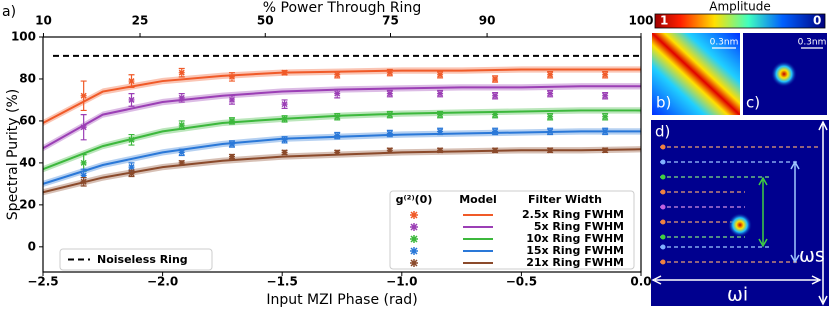 The height and width of the screenshot is (318, 831). Describe the element at coordinates (487, 21) in the screenshot. I see `x2-tick-label: 90` at that location.